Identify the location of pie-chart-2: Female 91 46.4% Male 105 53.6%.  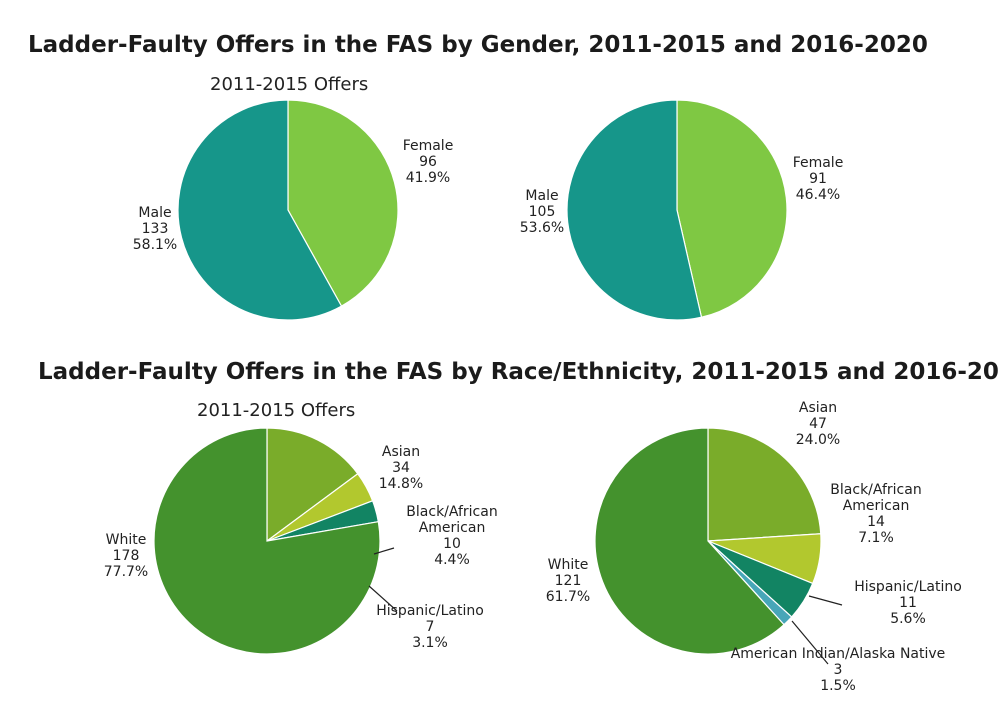
(682, 210).